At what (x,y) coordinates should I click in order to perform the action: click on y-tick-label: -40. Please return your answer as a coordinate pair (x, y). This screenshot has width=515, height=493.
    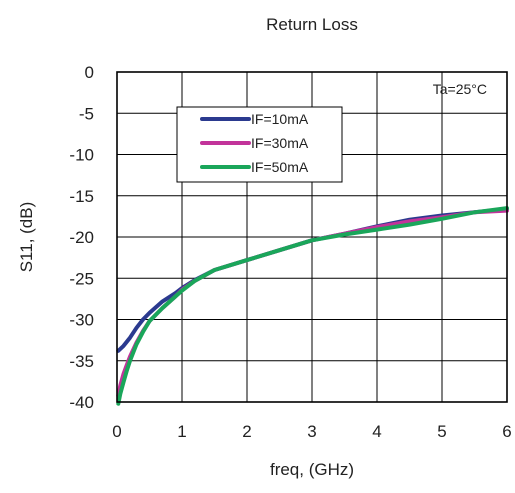
    Looking at the image, I should click on (81, 402).